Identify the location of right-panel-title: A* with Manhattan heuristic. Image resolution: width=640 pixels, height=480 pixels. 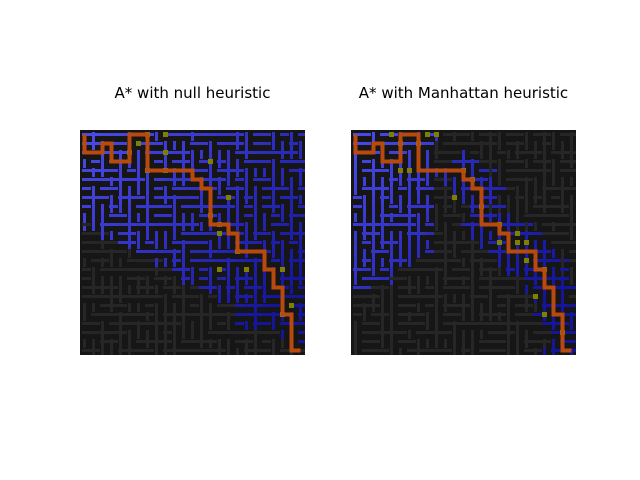
(463, 93).